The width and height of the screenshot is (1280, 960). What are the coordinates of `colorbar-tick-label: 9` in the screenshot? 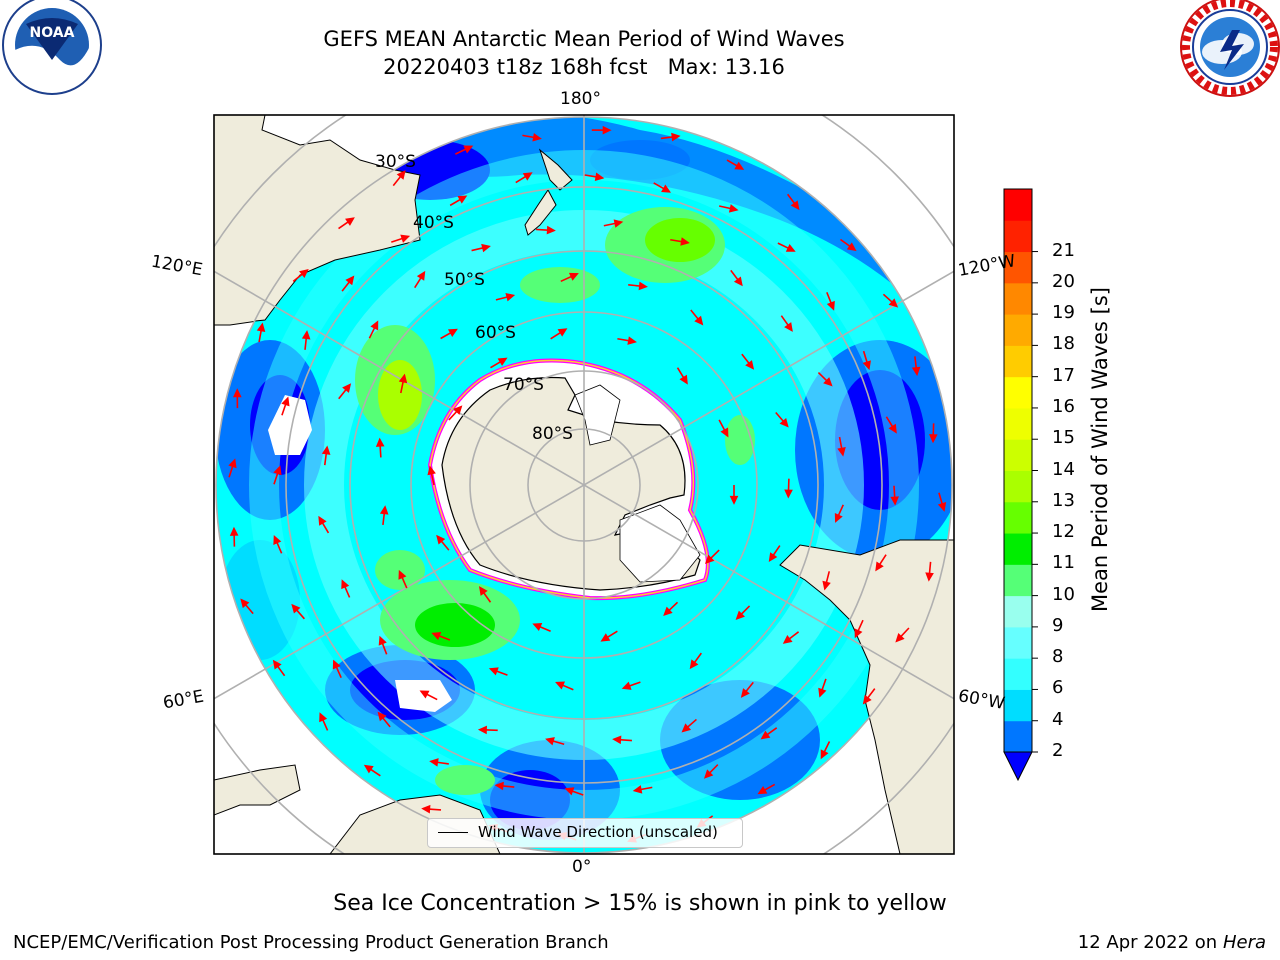 It's located at (1058, 625).